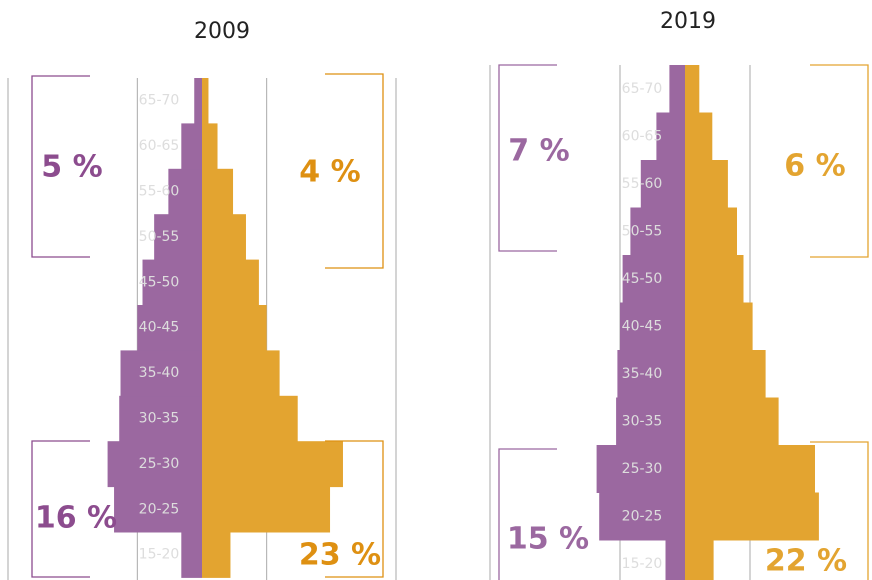 This screenshot has height=580, width=872. I want to click on annotation: 23 %, so click(340, 555).